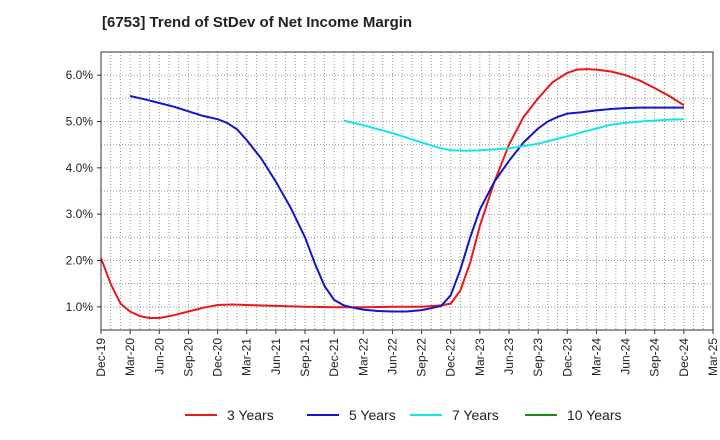  I want to click on y-tick-label: 1.0%, so click(80, 307).